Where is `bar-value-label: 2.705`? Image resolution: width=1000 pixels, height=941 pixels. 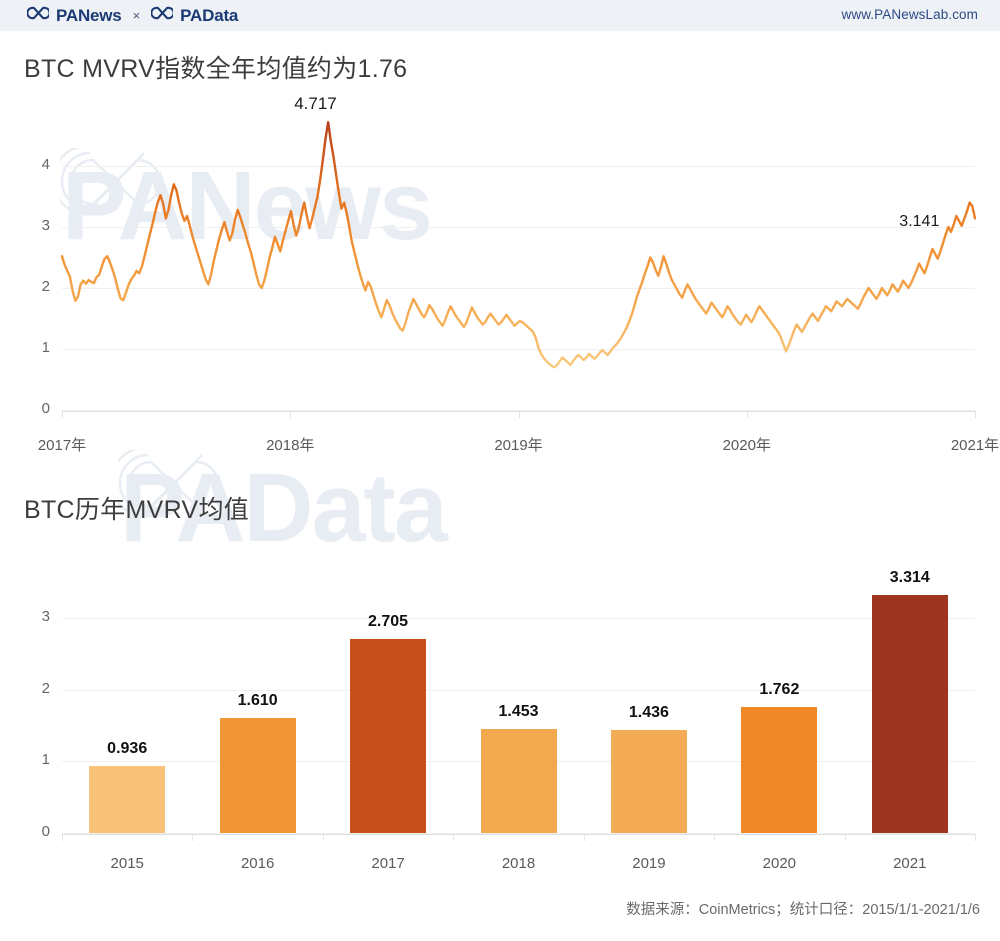
bar-value-label: 2.705 is located at coordinates (388, 622).